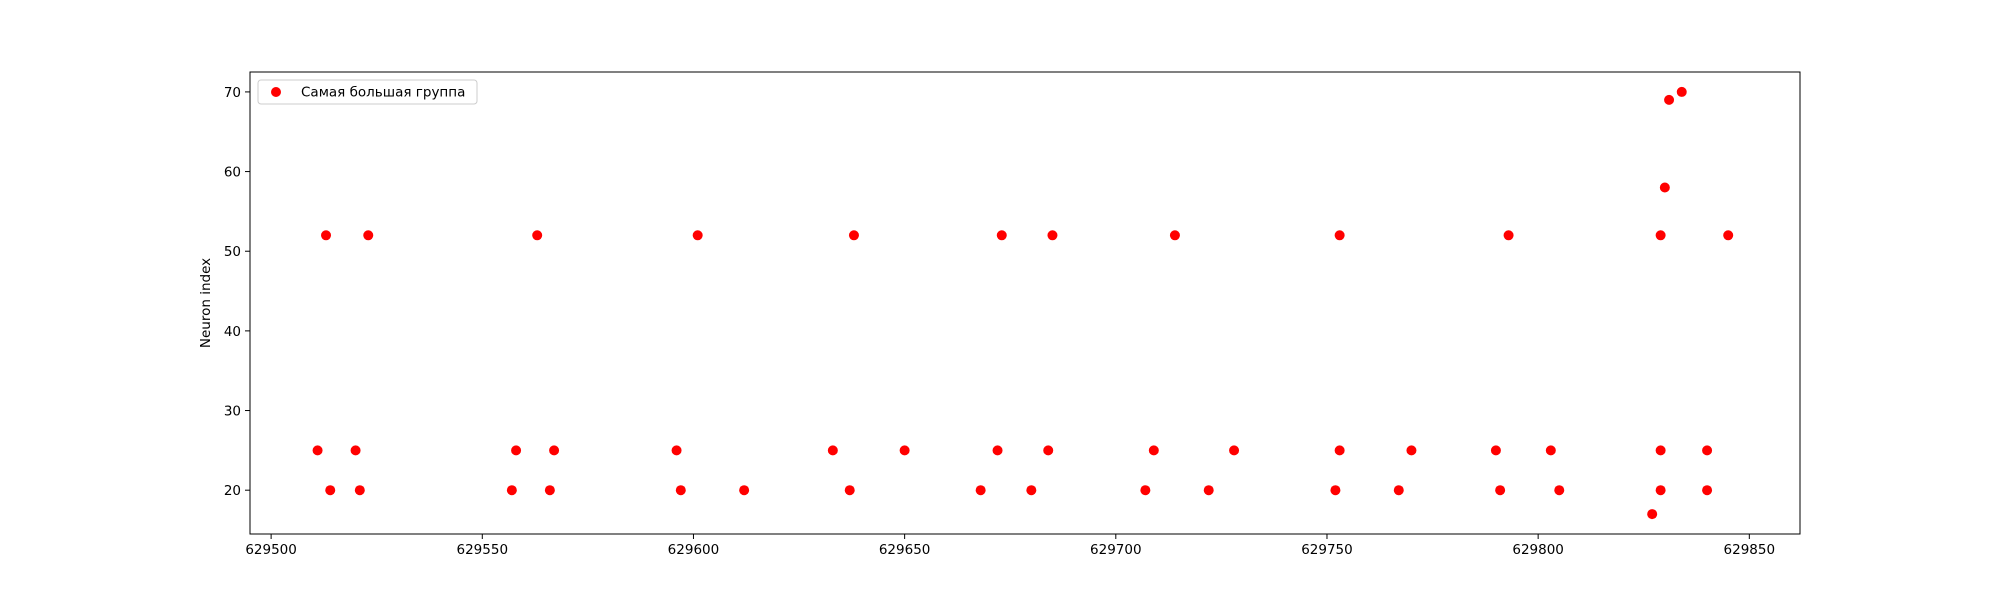 The height and width of the screenshot is (600, 2000). I want to click on y-axis-ticks: 20 30 40 50 60 70, so click(237, 292).